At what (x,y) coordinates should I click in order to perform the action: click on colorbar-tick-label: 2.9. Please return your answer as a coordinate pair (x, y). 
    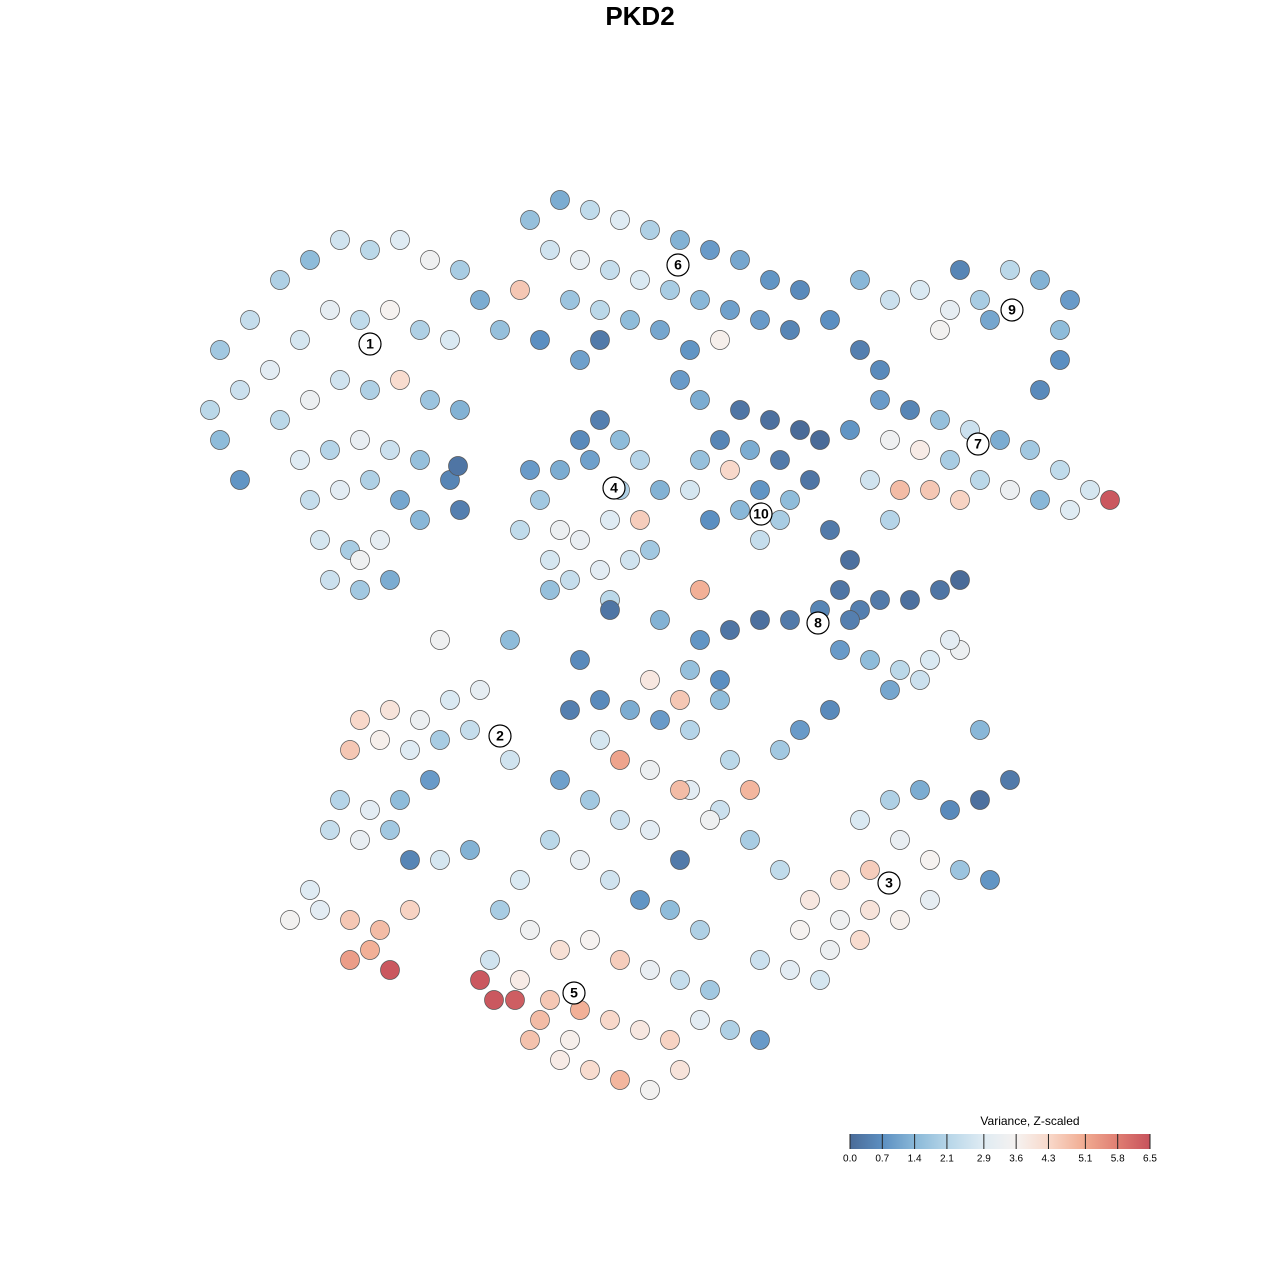
    Looking at the image, I should click on (984, 1159).